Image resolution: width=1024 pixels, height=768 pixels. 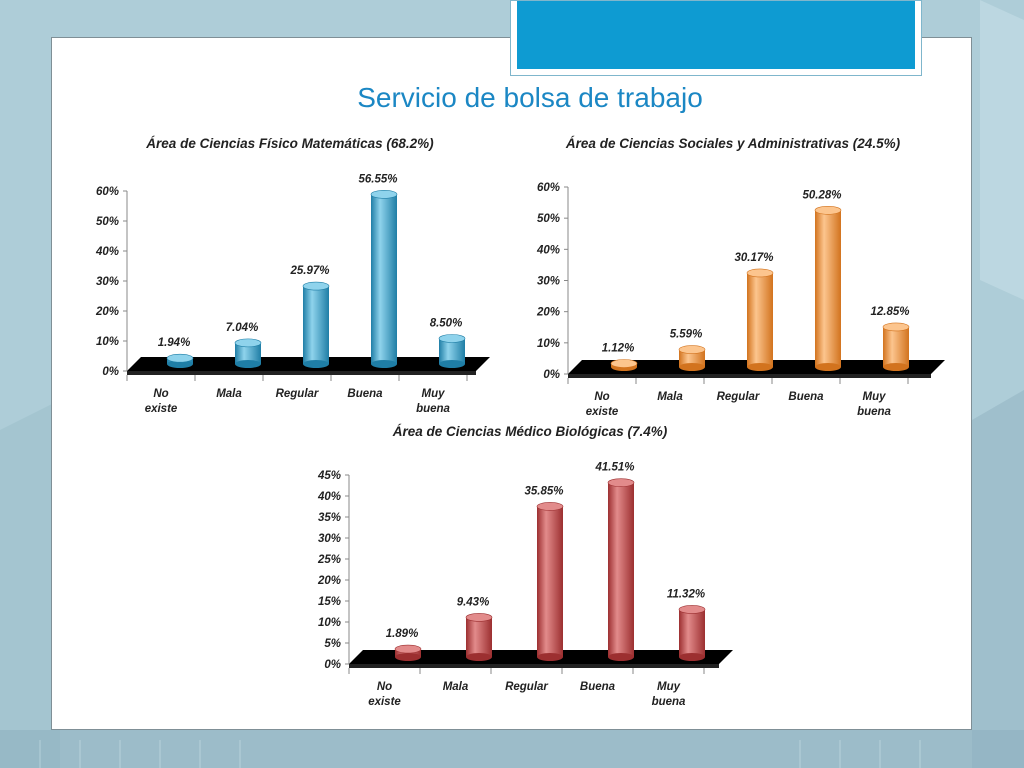 What do you see at coordinates (329, 602) in the screenshot?
I see `y-tick-label: 15%` at bounding box center [329, 602].